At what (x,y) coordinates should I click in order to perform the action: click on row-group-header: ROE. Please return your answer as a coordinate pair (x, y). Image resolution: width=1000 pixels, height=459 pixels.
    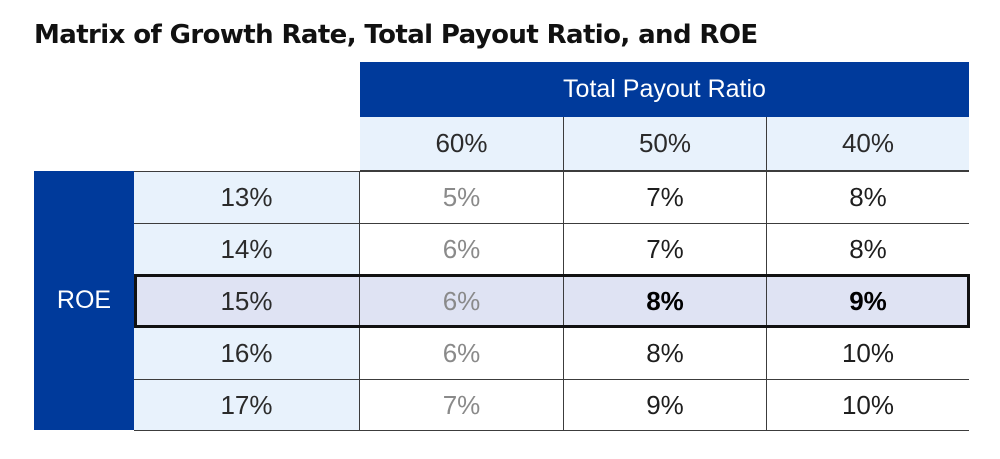
    Looking at the image, I should click on (84, 300).